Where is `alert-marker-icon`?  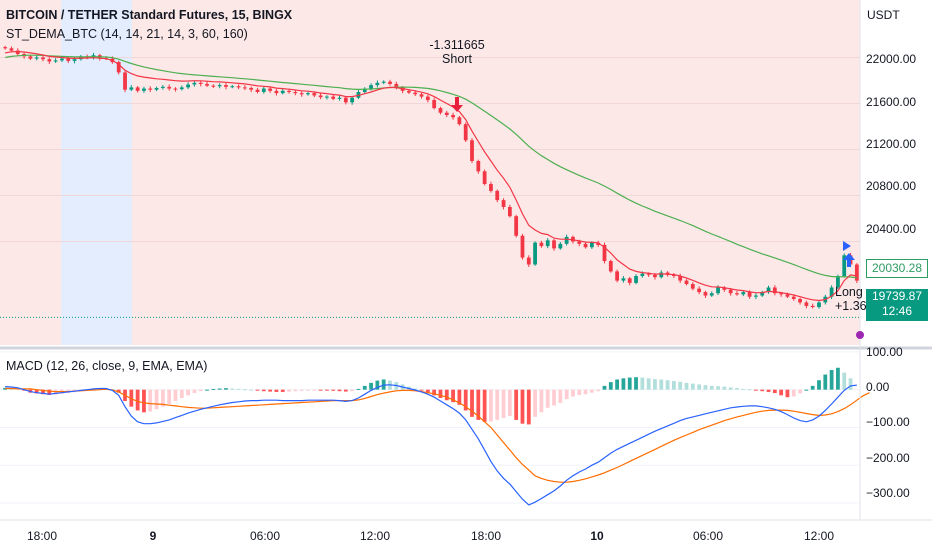 alert-marker-icon is located at coordinates (860, 335).